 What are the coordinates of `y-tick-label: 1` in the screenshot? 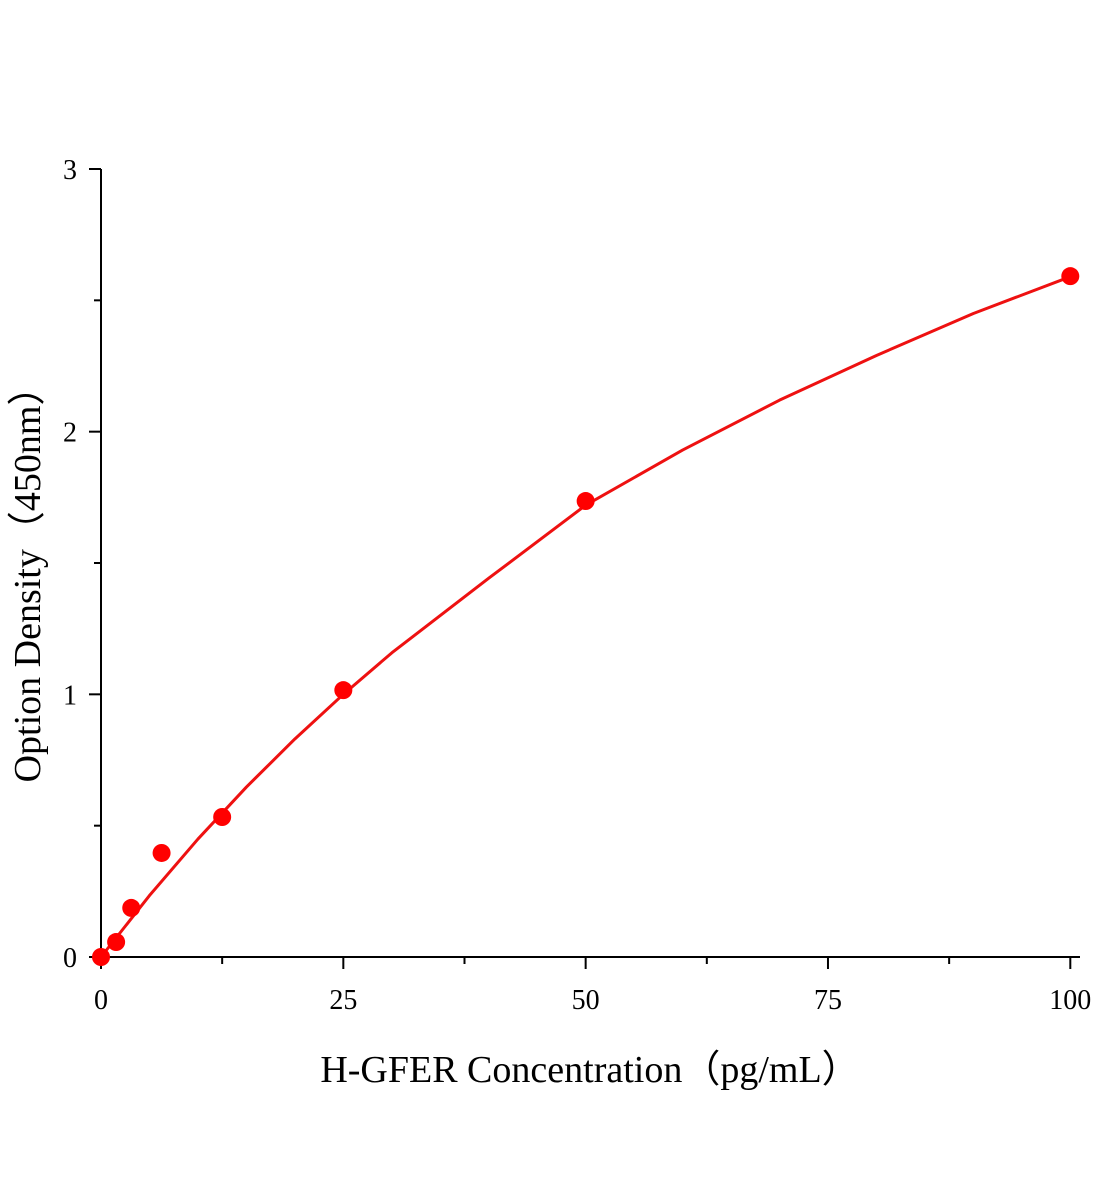 It's located at (70, 695).